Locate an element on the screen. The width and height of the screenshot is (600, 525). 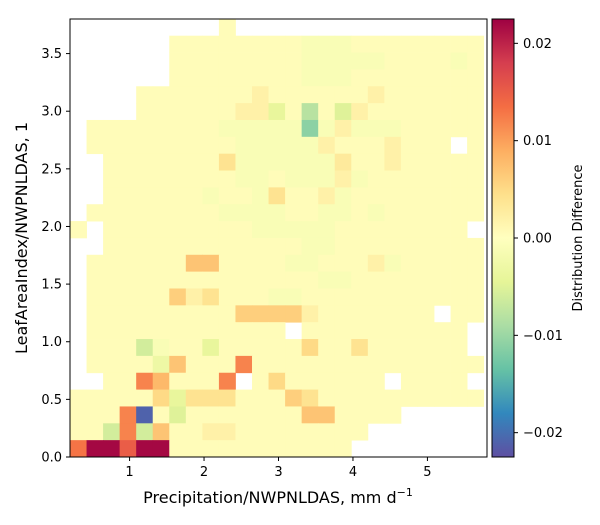
colorbar-tick-label: −0.01 is located at coordinates (543, 336).